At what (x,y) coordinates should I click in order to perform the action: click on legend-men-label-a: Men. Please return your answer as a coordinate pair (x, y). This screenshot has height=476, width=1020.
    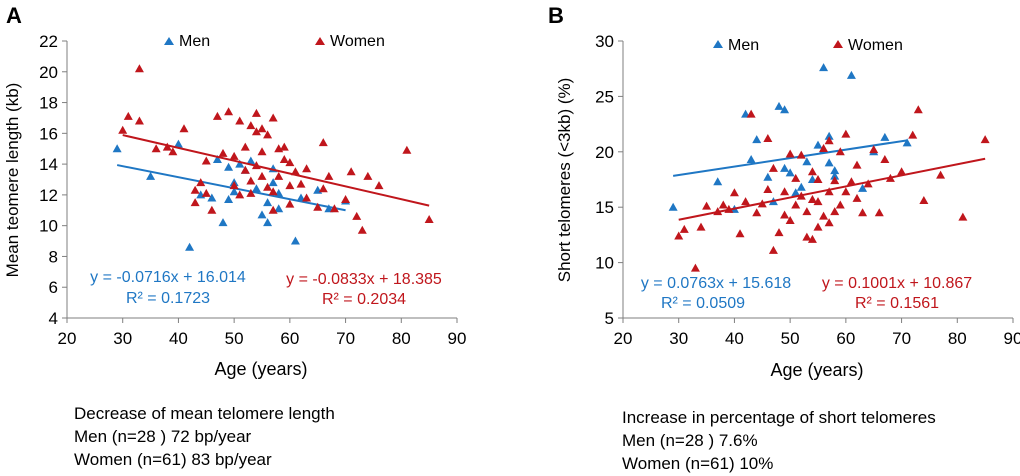
    Looking at the image, I should click on (194, 41).